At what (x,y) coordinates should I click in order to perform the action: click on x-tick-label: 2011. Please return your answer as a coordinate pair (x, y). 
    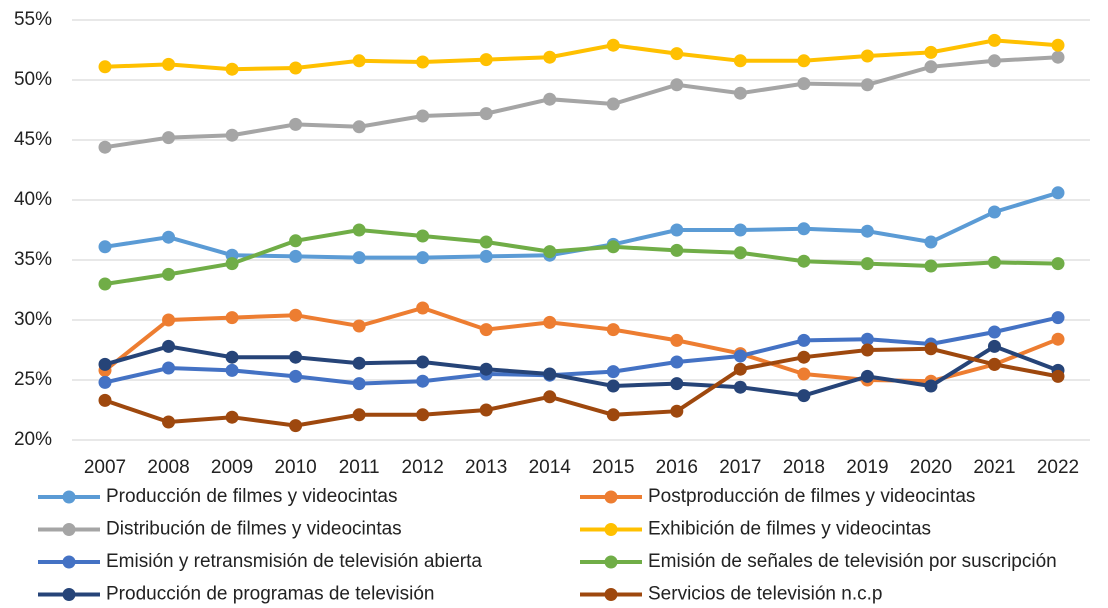
    Looking at the image, I should click on (359, 467).